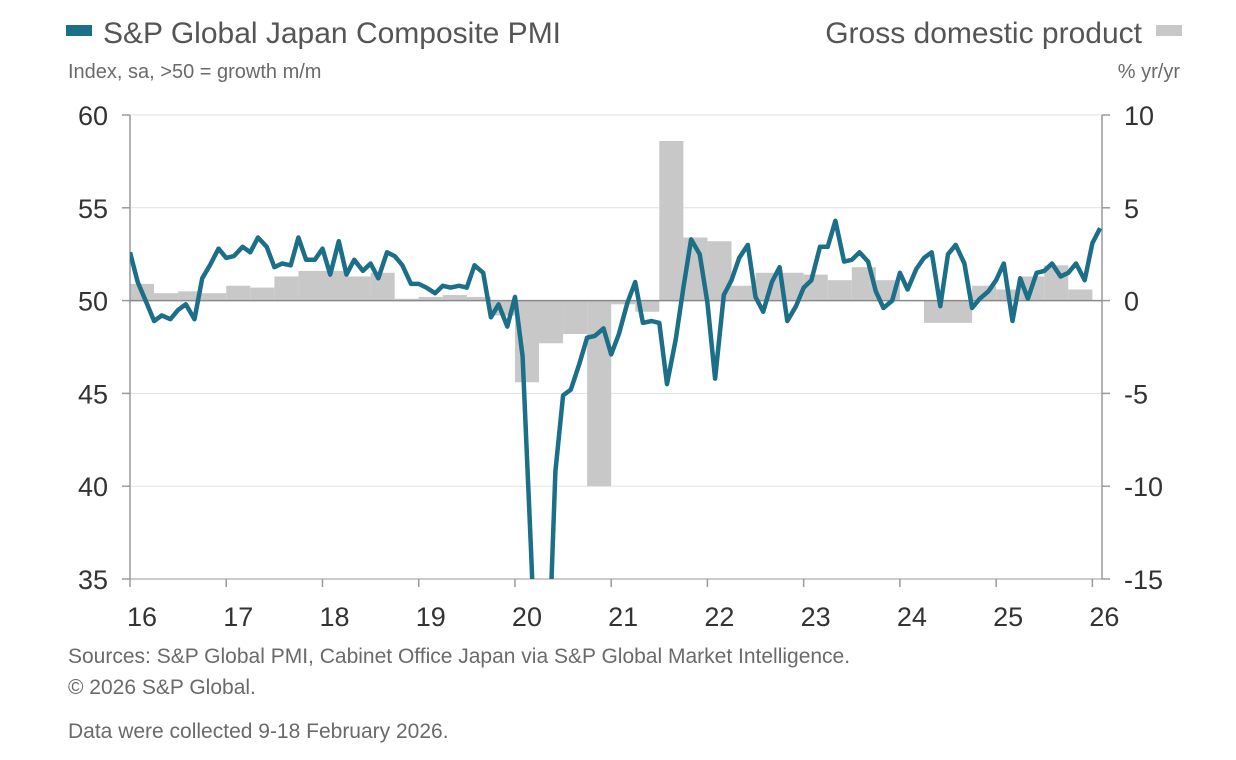 The width and height of the screenshot is (1236, 760). Describe the element at coordinates (1139, 116) in the screenshot. I see `right-tick-label: 10` at that location.